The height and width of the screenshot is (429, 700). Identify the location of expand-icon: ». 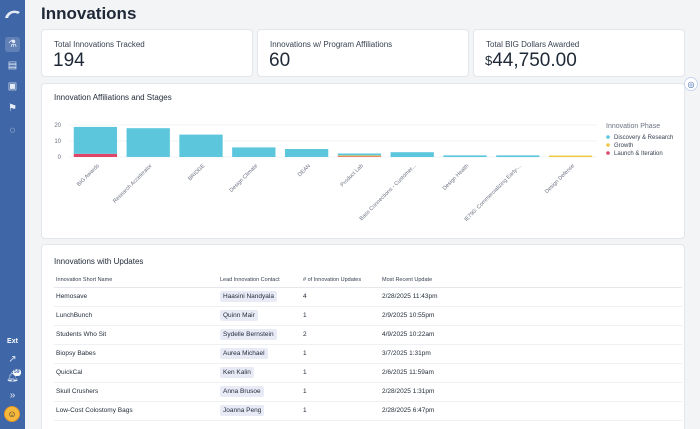
(12, 395).